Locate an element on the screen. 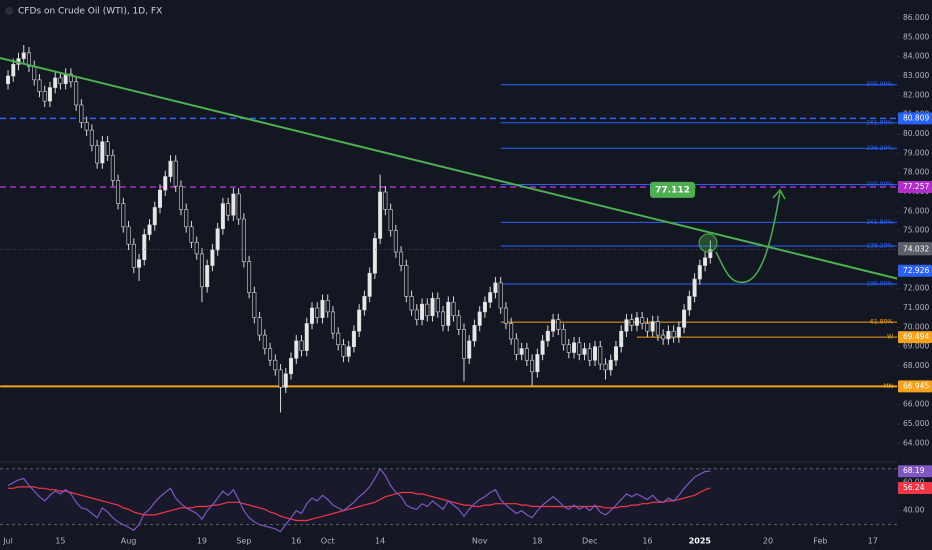  x-tick-label: 17 is located at coordinates (873, 541).